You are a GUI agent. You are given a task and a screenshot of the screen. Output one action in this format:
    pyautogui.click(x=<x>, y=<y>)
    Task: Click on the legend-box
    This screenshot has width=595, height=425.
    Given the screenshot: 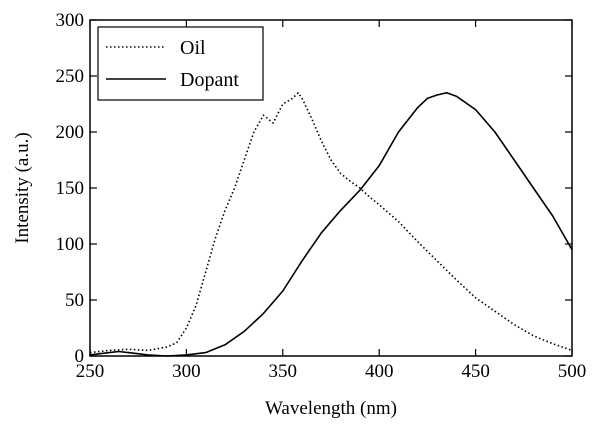 What is the action you would take?
    pyautogui.click(x=180, y=63)
    